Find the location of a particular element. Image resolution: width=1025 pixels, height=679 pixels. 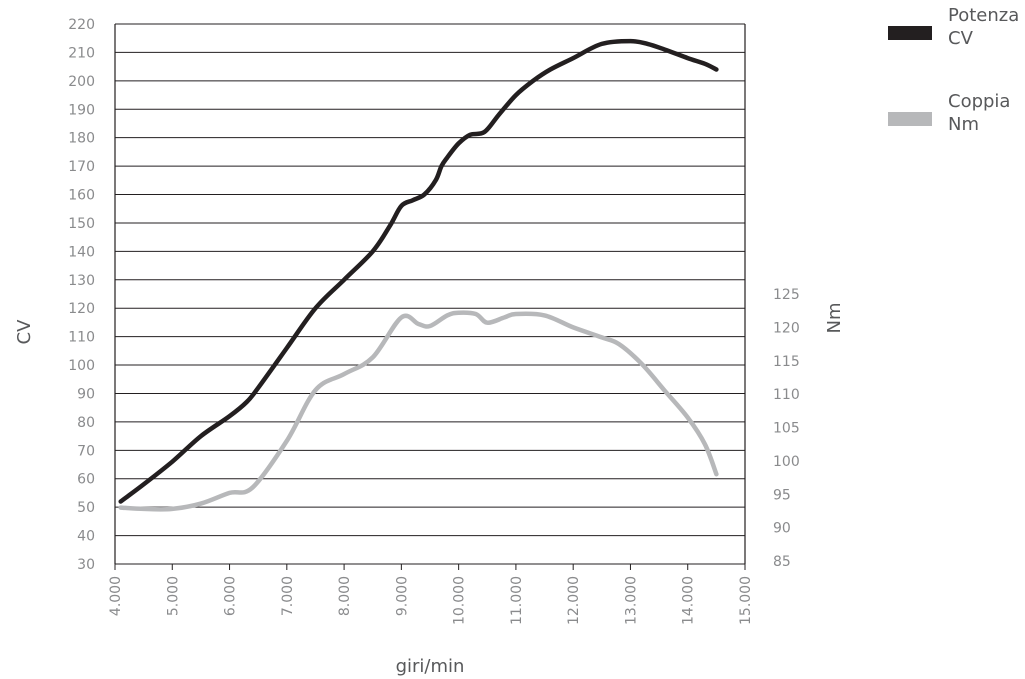

y-left-tick-140: 140 is located at coordinates (81, 252).